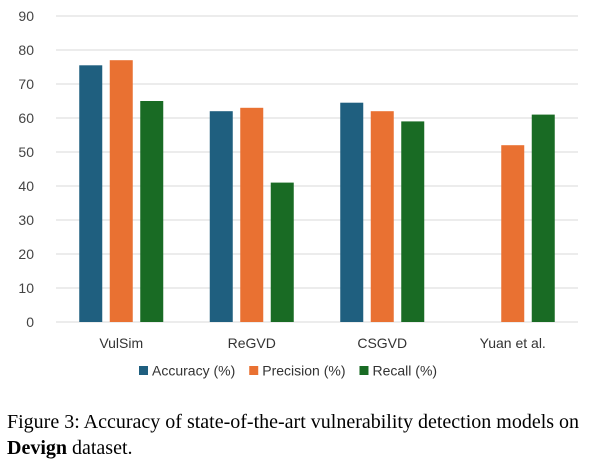 The width and height of the screenshot is (589, 469). I want to click on caption-dataset-name: Devign, so click(37, 448).